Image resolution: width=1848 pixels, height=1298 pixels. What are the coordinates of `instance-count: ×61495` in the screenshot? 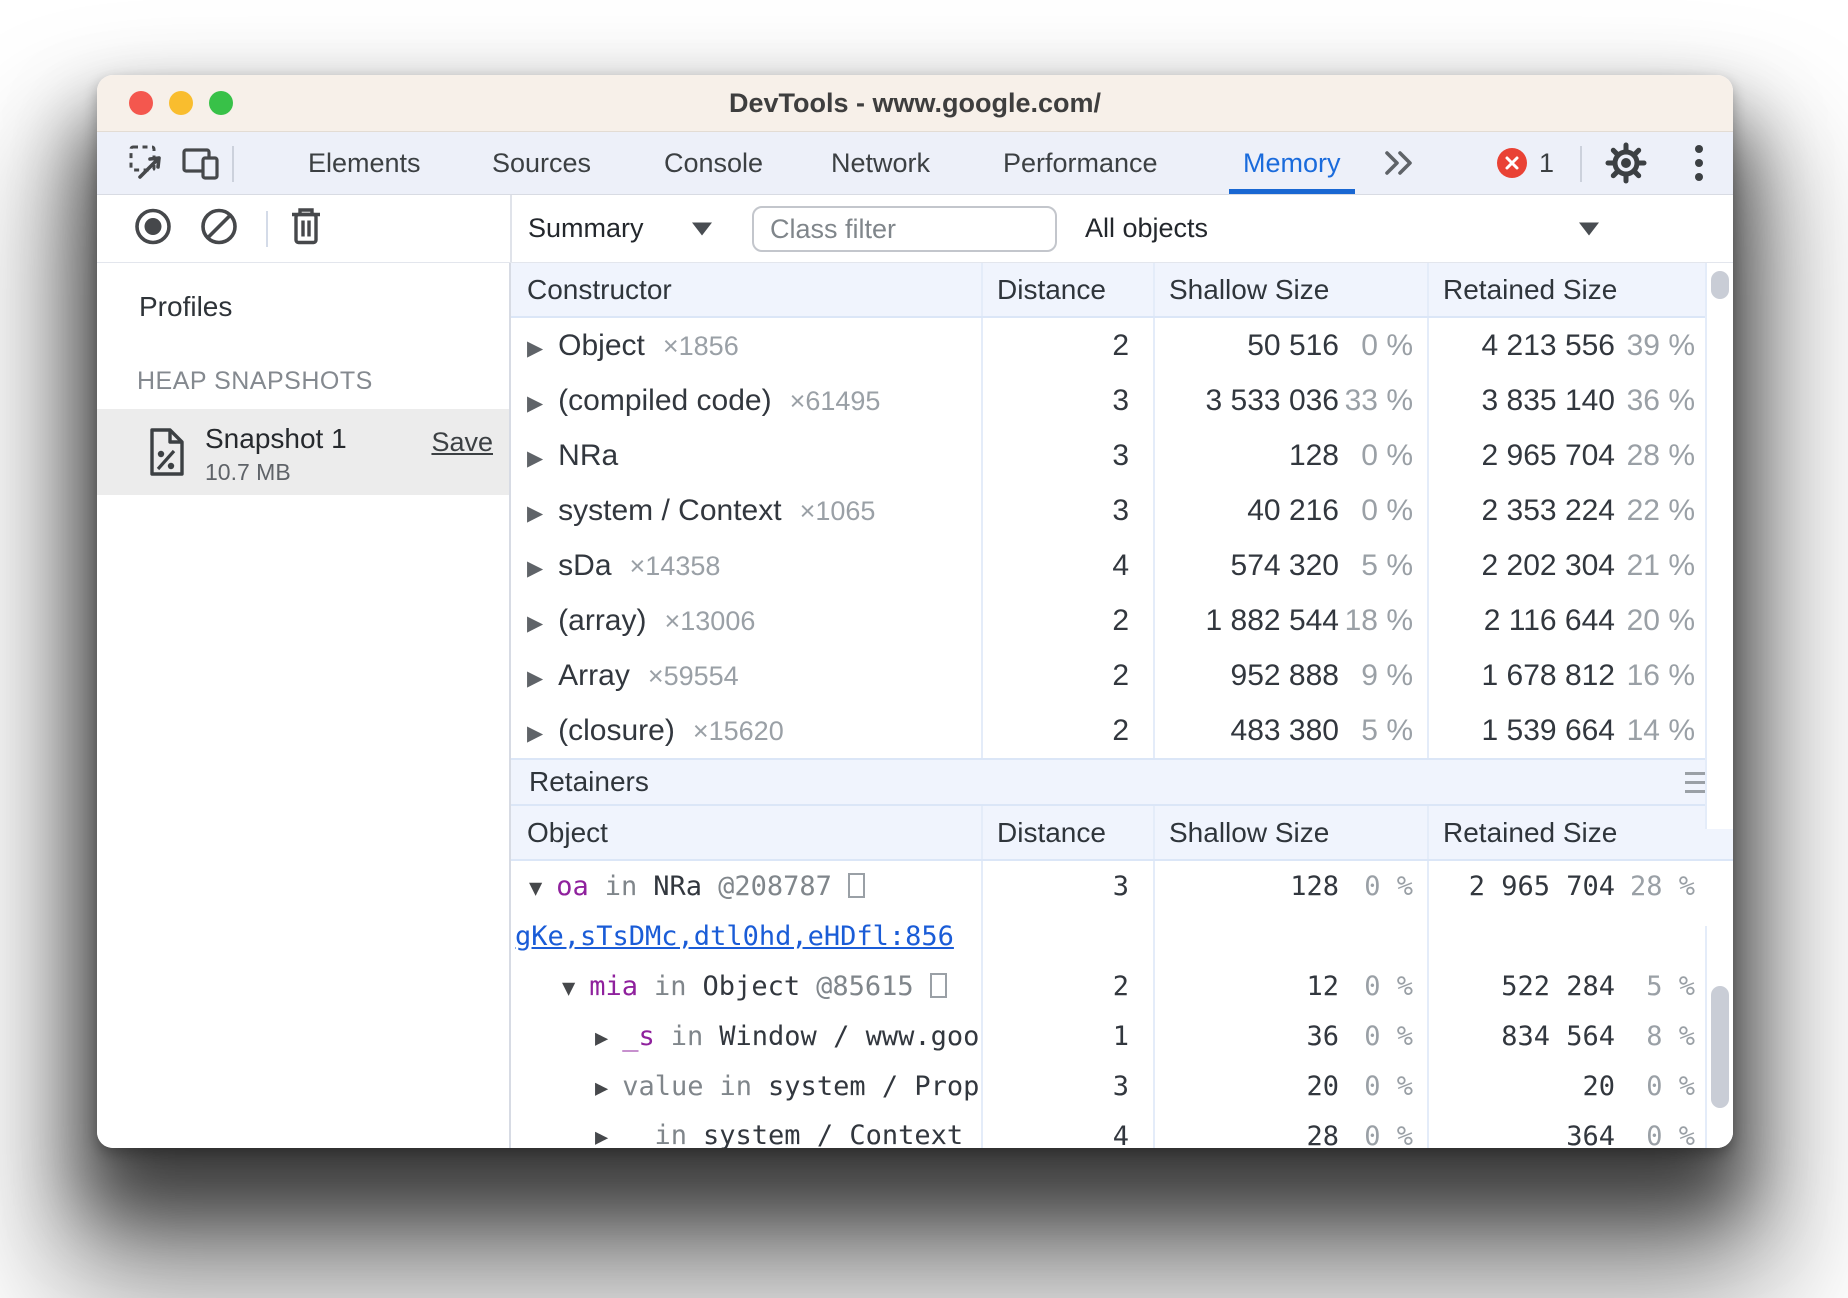 It's located at (835, 400).